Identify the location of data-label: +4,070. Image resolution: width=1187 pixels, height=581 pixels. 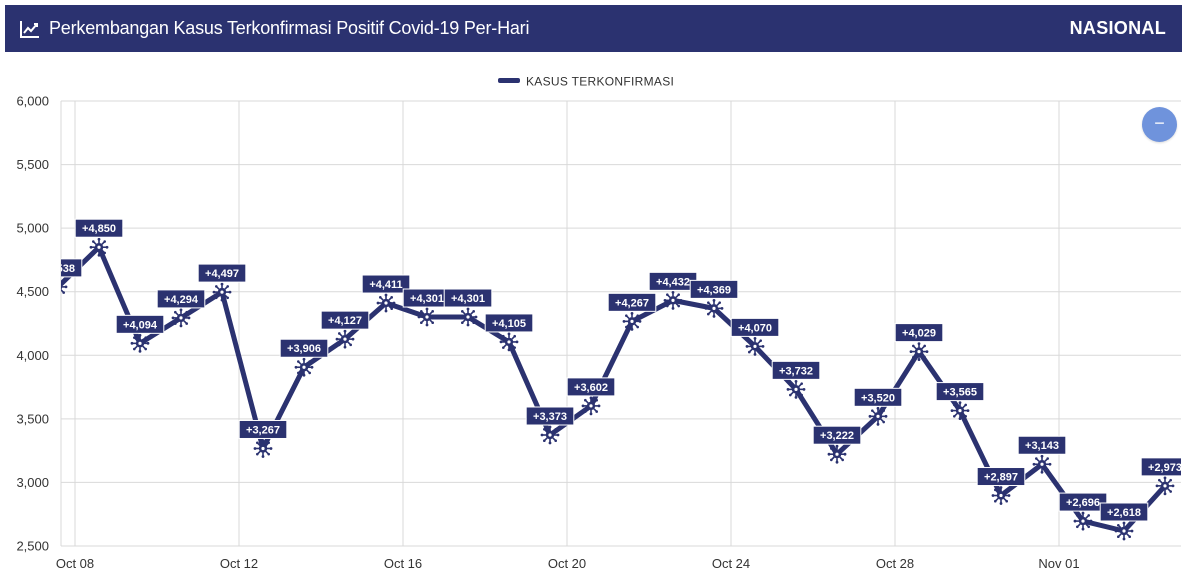
(755, 327).